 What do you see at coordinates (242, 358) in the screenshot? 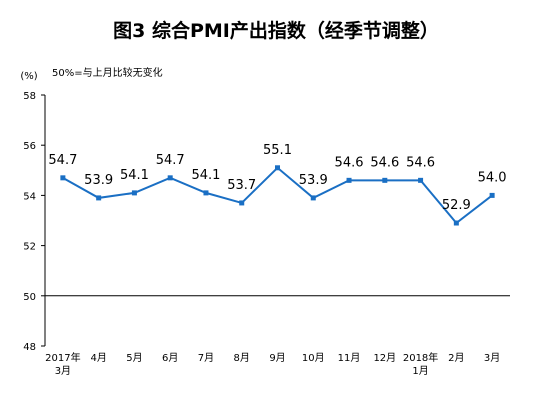
I see `x-tick-label: 8月` at bounding box center [242, 358].